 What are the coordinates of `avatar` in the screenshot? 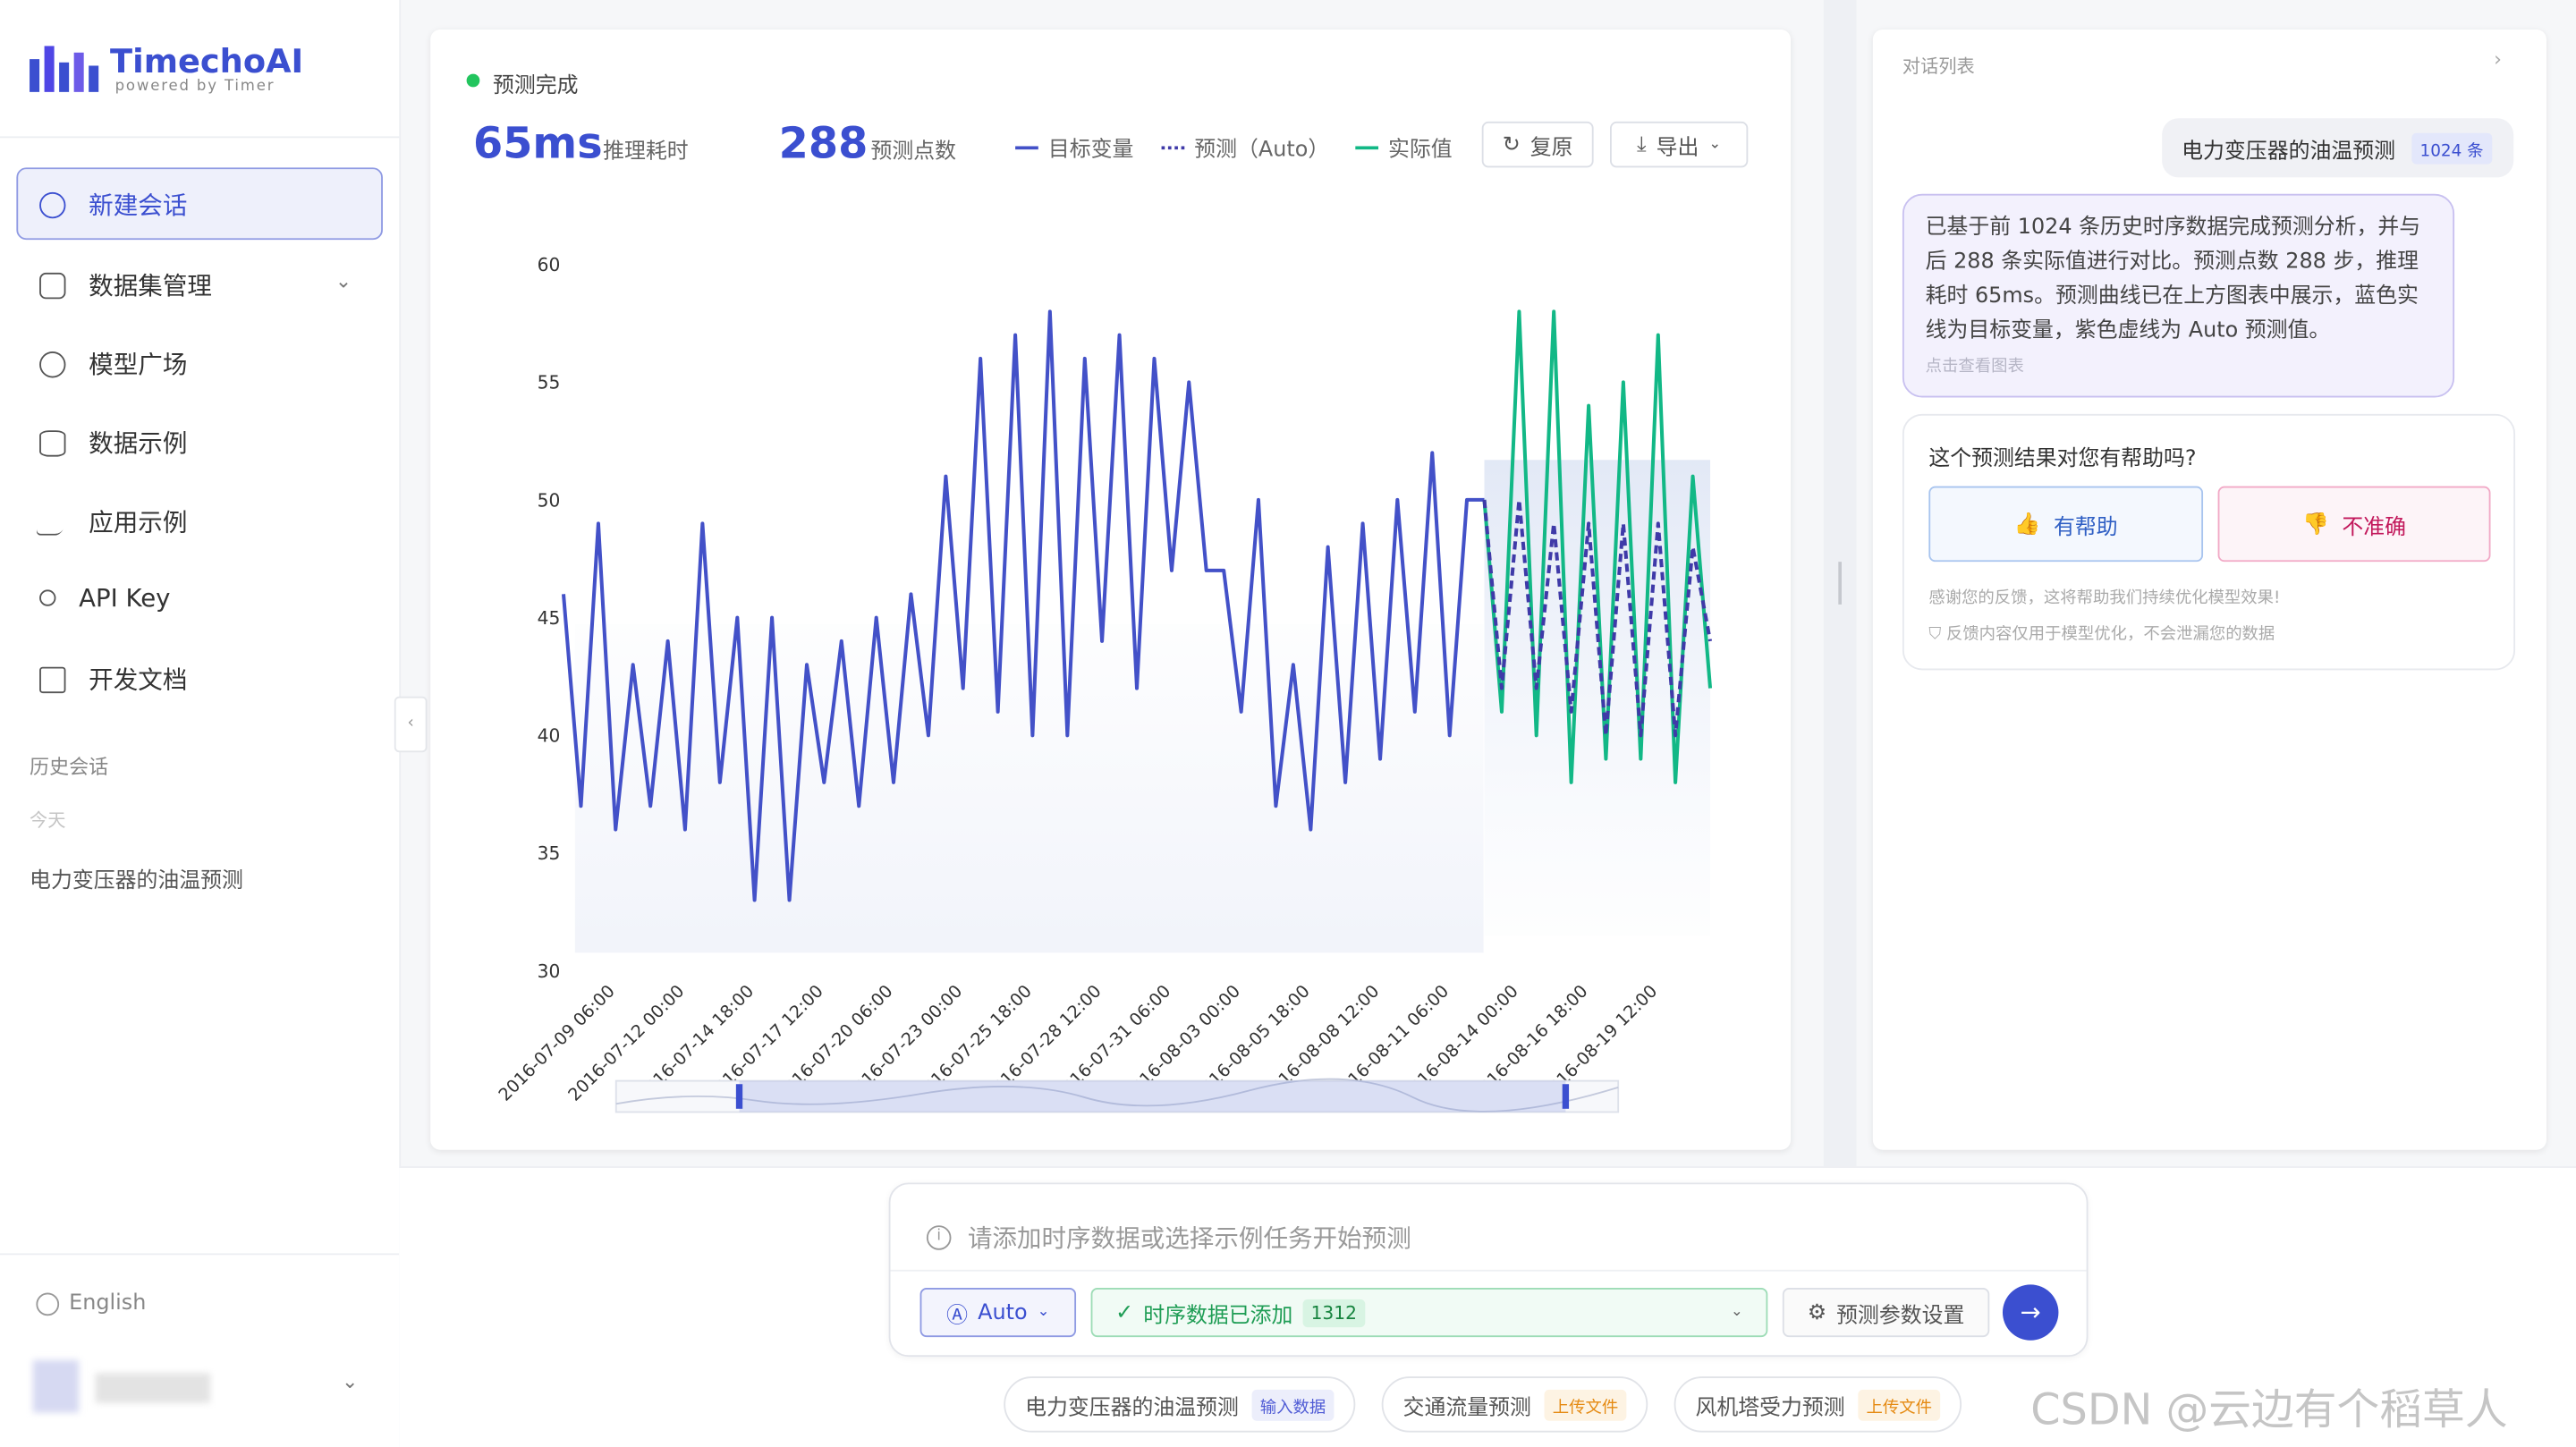 It's located at (56, 1386).